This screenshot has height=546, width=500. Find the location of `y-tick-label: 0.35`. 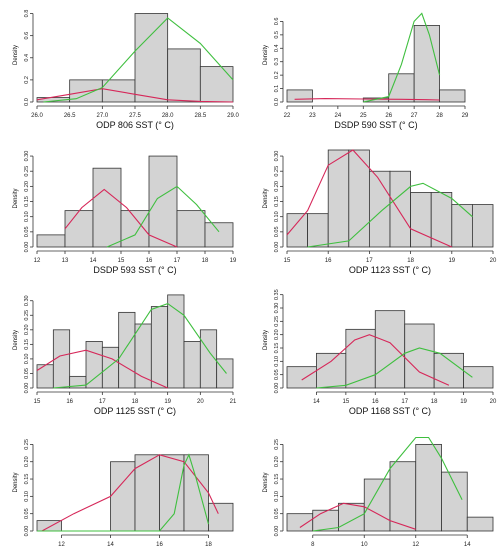

y-tick-label: 0.35 is located at coordinates (277, 294).